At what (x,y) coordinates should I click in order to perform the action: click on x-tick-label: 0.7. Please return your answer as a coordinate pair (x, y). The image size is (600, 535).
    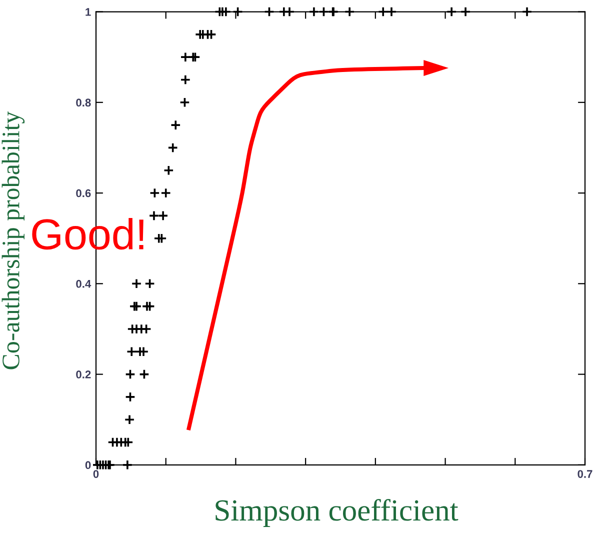
    Looking at the image, I should click on (585, 474).